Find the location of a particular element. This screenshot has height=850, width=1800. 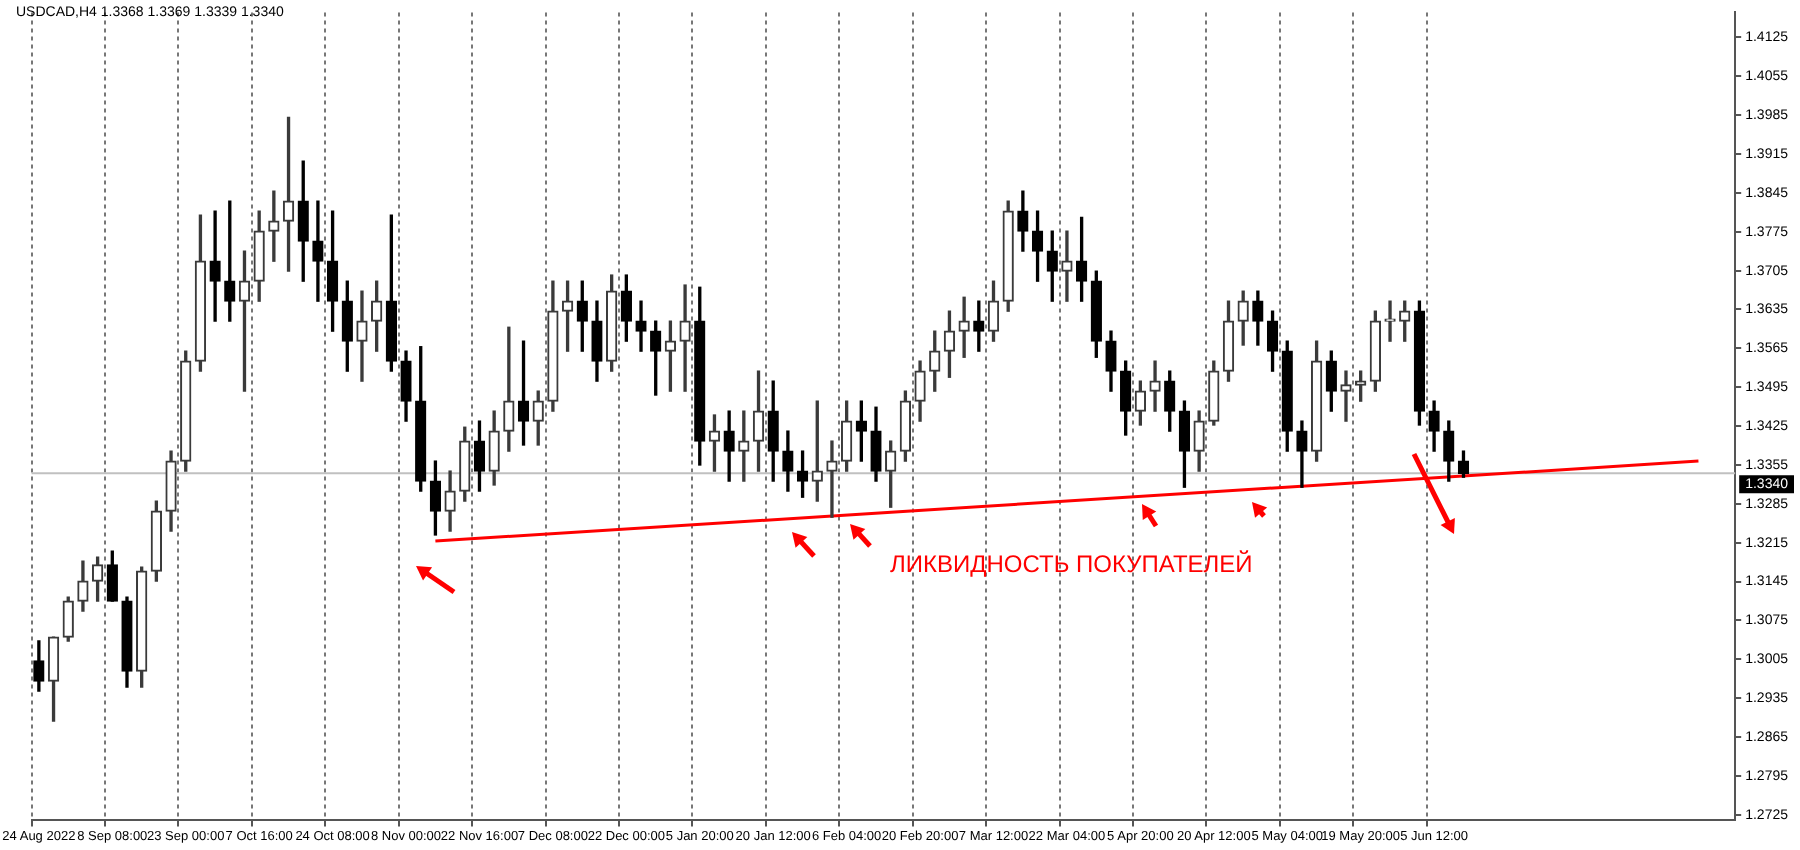

annotation: ЛИКВИДНОСТЬ ПОКУПАТЕЛЕЙ is located at coordinates (1071, 564).